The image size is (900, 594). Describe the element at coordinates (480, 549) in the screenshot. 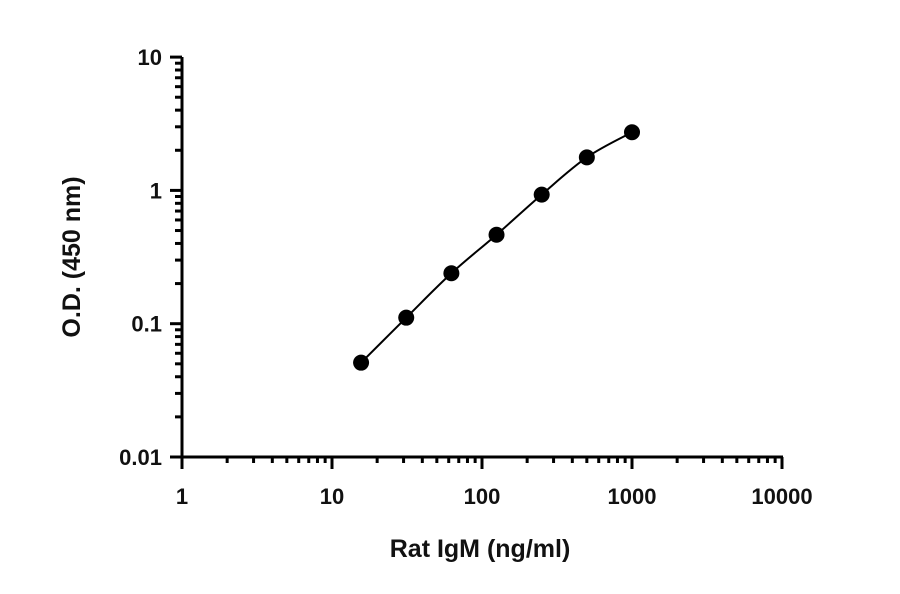

I see `x-axis-title: Rat IgM (ng/ml)` at that location.